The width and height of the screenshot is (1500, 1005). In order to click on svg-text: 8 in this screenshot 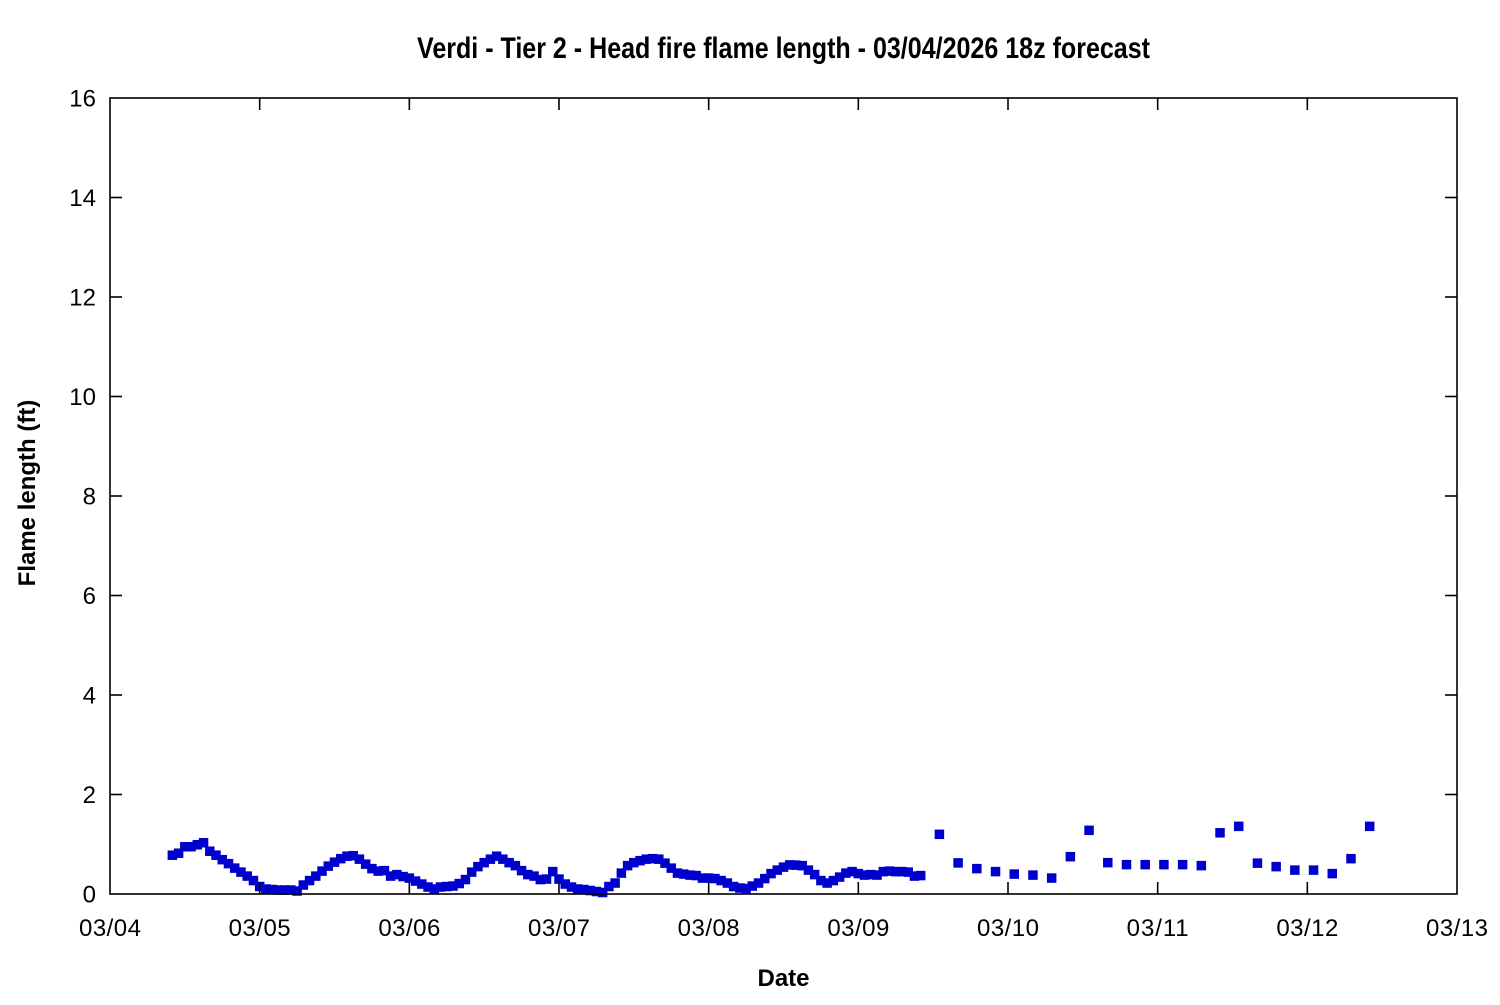, I will do `click(89, 497)`.